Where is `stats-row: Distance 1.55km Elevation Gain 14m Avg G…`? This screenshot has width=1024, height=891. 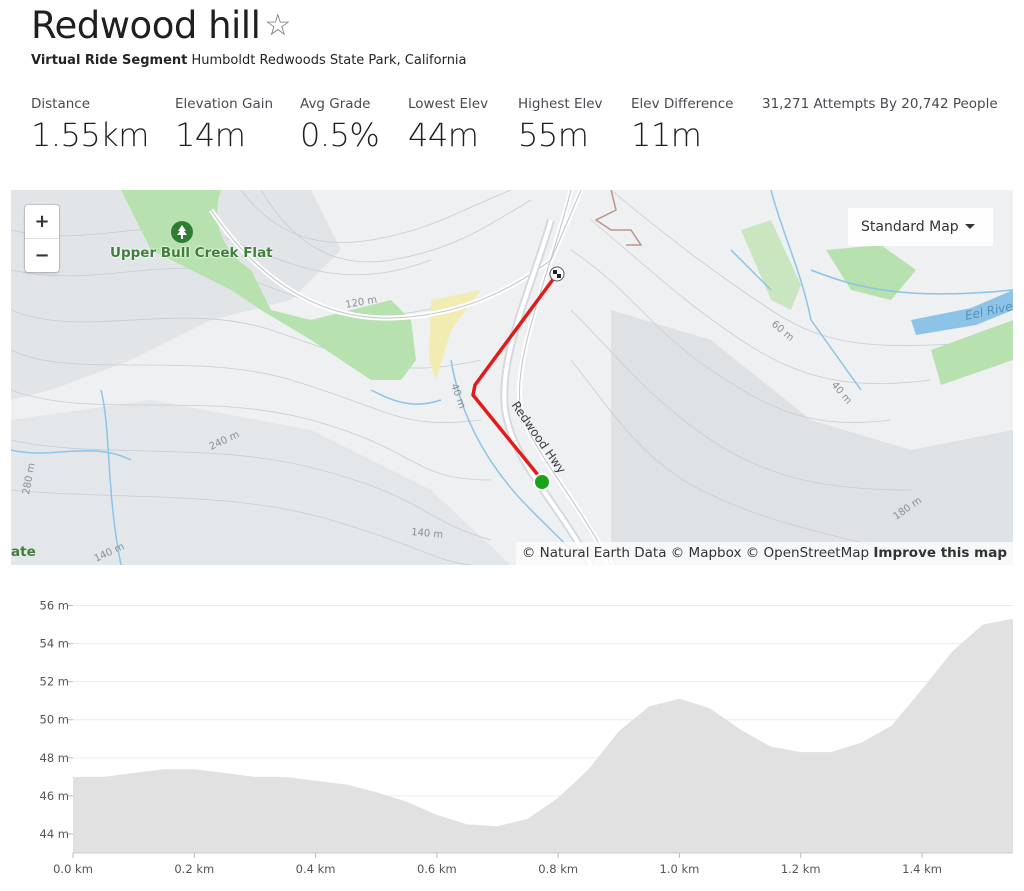 stats-row: Distance 1.55km Elevation Gain 14m Avg G… is located at coordinates (517, 128).